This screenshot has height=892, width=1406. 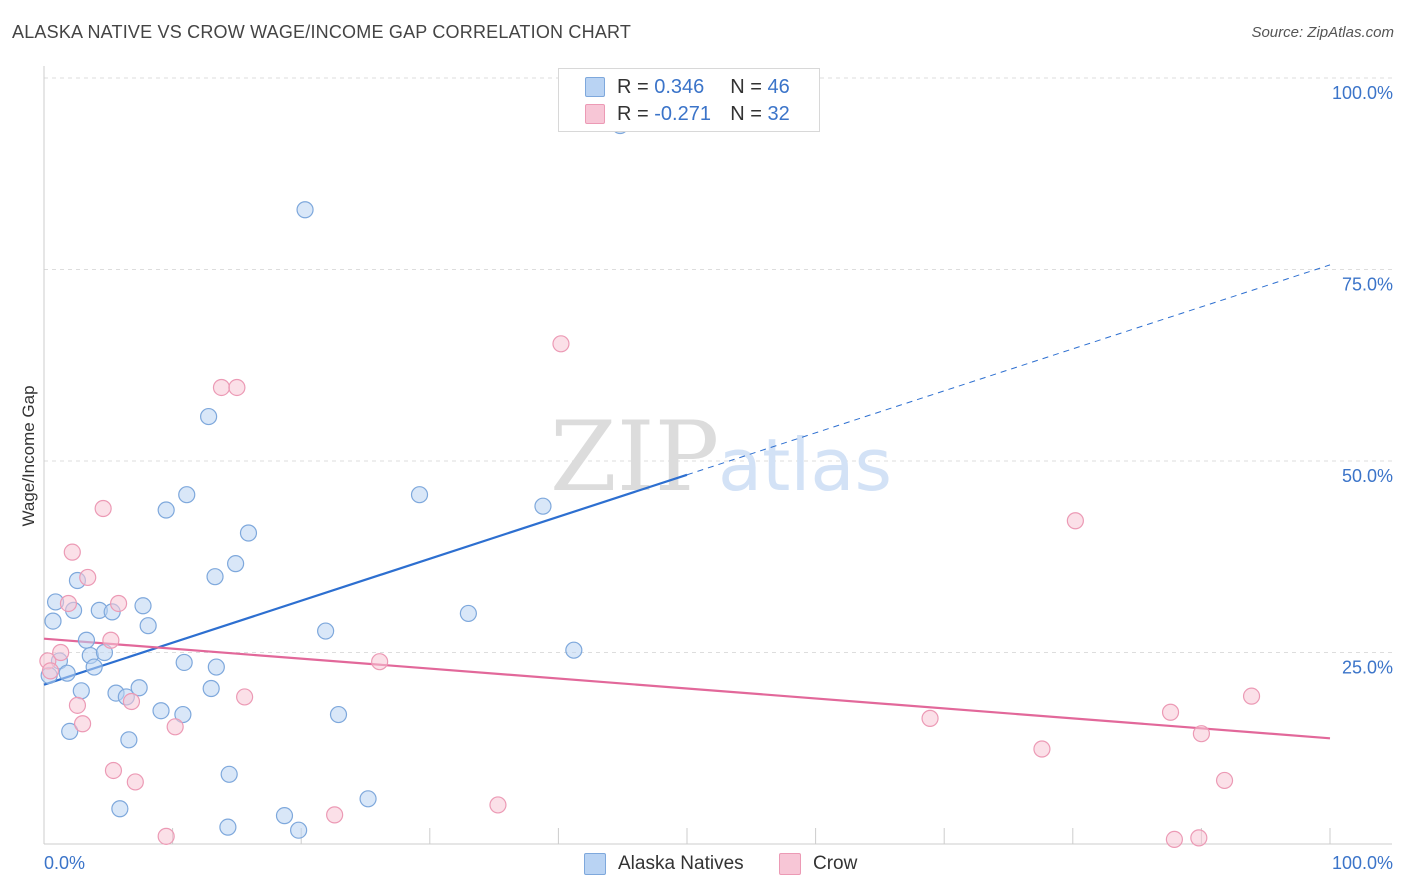 I want to click on y-tick-label: 75.0%, so click(x=1367, y=285).